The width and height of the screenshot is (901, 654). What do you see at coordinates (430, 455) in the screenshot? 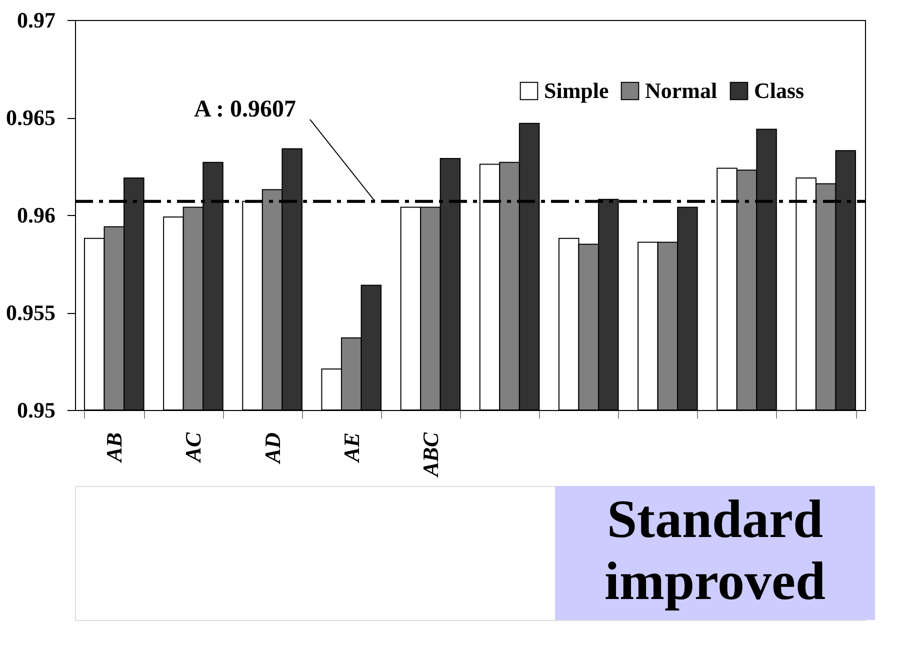
I see `x-tick-label: ABC` at bounding box center [430, 455].